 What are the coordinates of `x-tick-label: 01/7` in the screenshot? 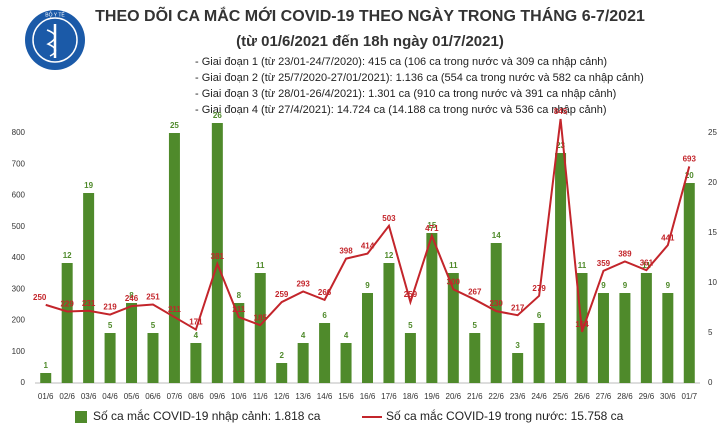 It's located at (689, 396).